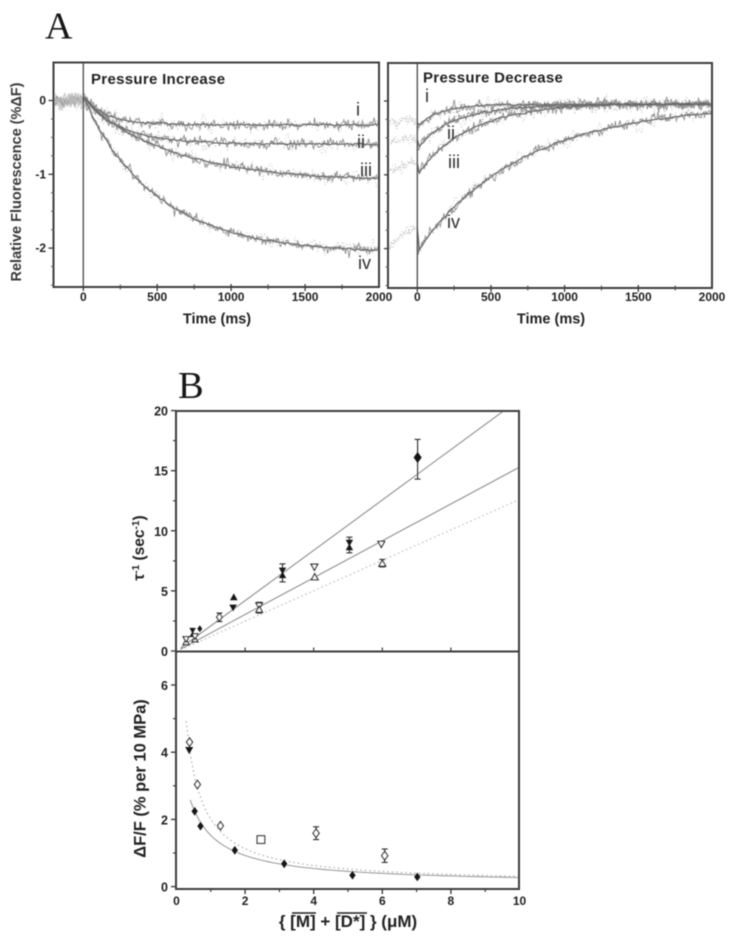 This screenshot has height=943, width=735. I want to click on svg-text: A, so click(59, 27).